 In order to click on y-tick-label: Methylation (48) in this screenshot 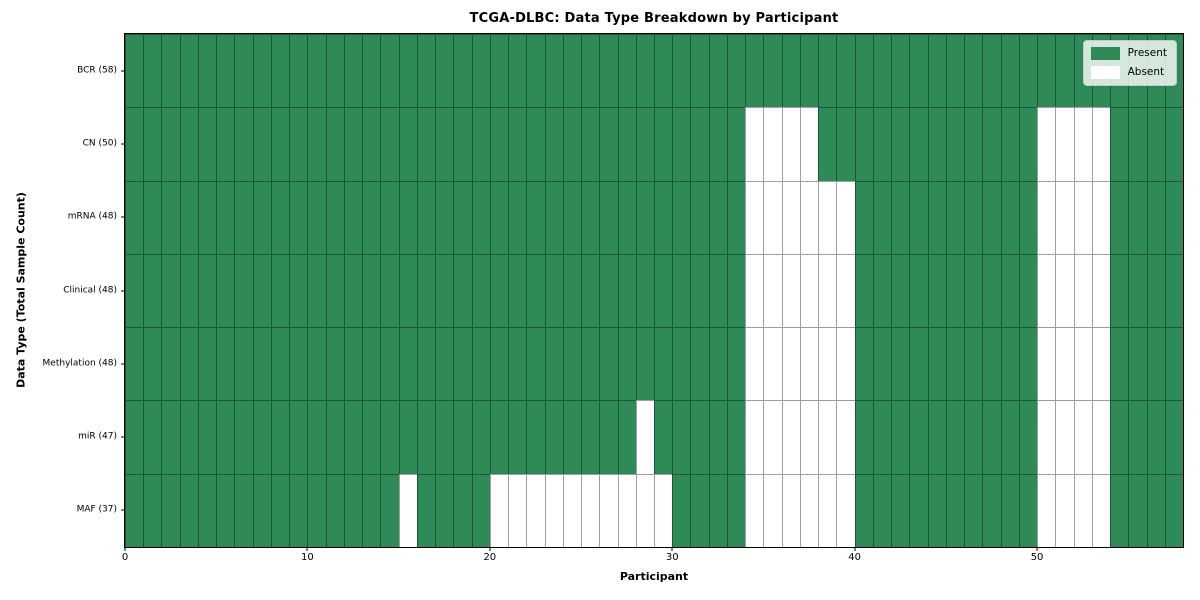, I will do `click(79, 363)`.